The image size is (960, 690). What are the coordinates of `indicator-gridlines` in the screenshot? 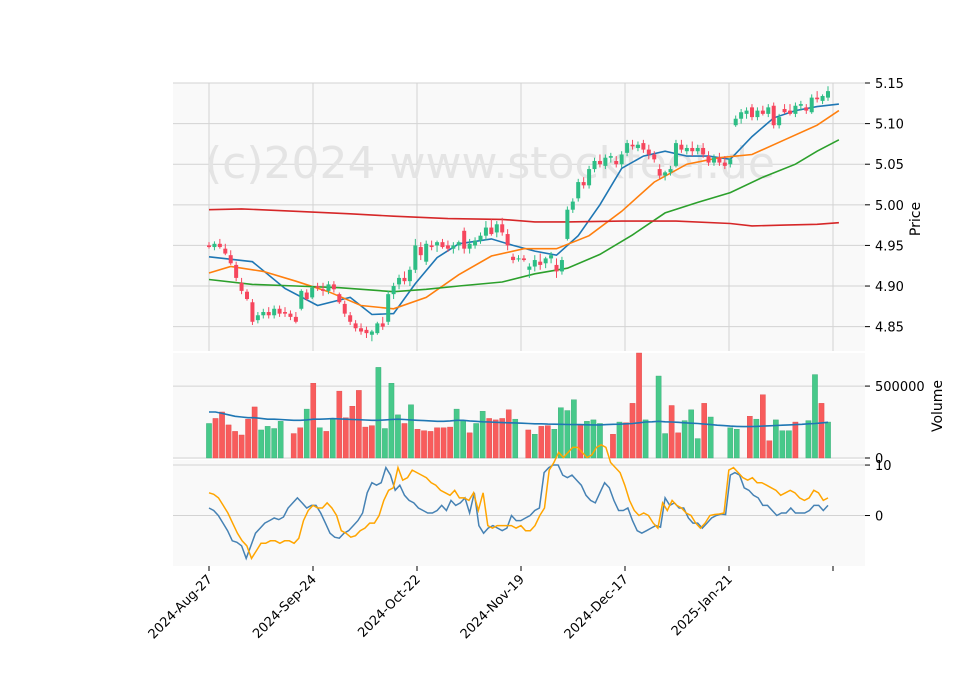 It's located at (519, 490).